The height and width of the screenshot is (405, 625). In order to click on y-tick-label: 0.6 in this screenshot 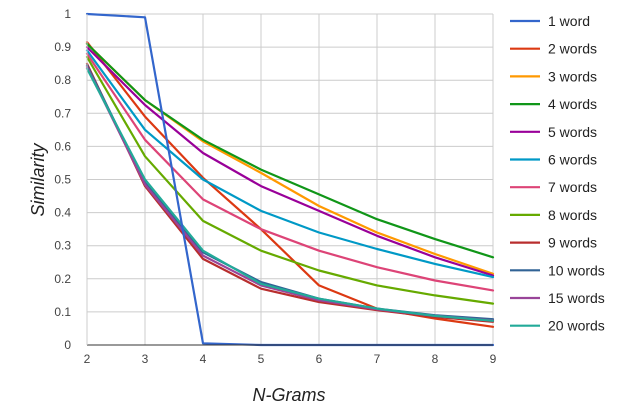, I will do `click(62, 146)`.